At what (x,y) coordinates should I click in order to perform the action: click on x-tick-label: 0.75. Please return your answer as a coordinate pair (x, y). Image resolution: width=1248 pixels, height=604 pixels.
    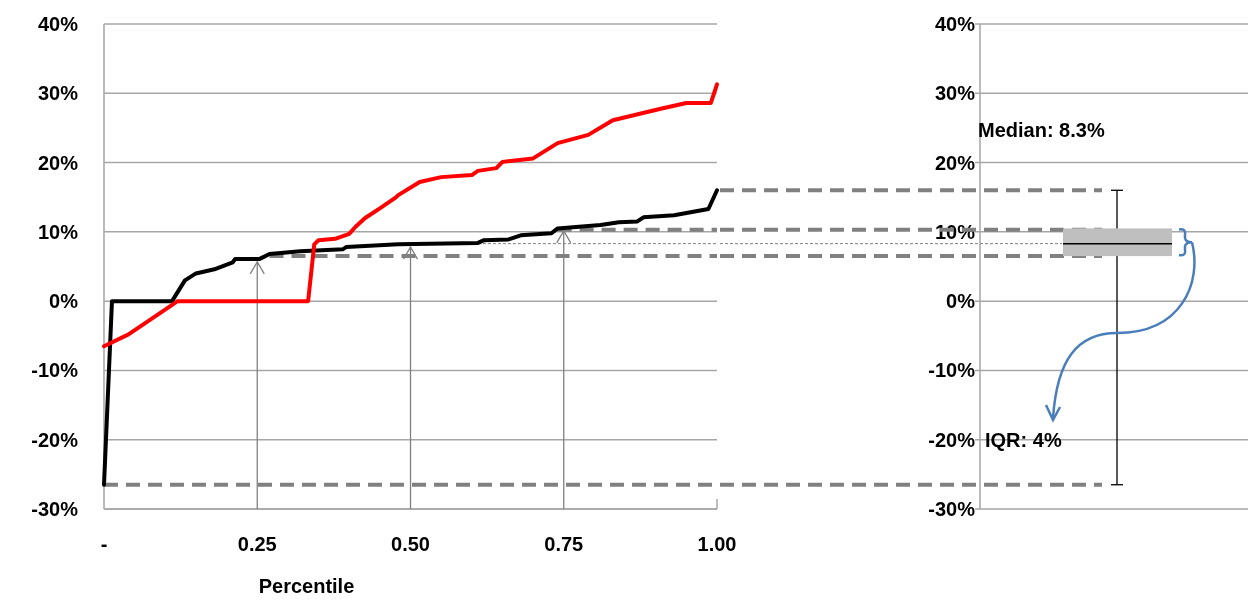
    Looking at the image, I should click on (564, 544).